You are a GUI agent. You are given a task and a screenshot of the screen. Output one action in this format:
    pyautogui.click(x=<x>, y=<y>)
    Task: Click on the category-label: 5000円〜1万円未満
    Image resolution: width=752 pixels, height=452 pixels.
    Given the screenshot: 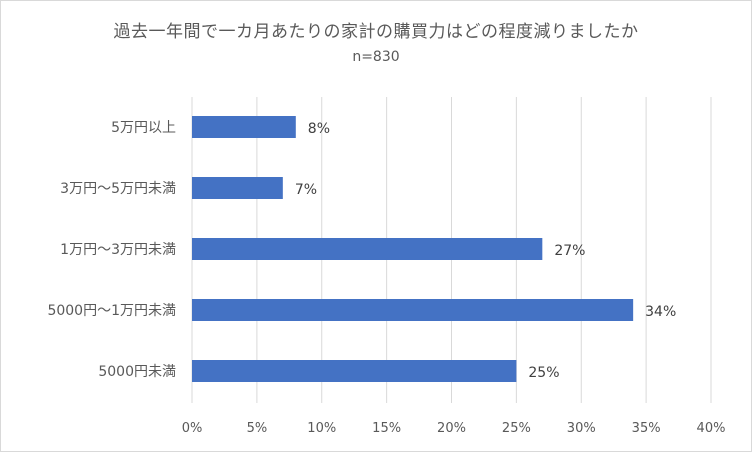 What is the action you would take?
    pyautogui.click(x=111, y=311)
    